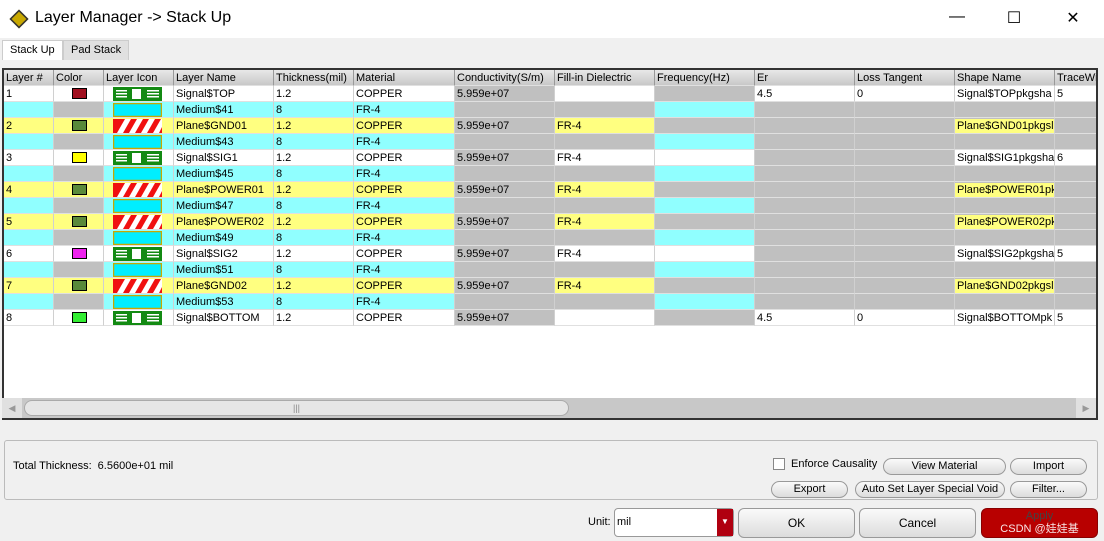 The image size is (1104, 541). What do you see at coordinates (224, 126) in the screenshot?
I see `layer-name-cell: Plane$GND01` at bounding box center [224, 126].